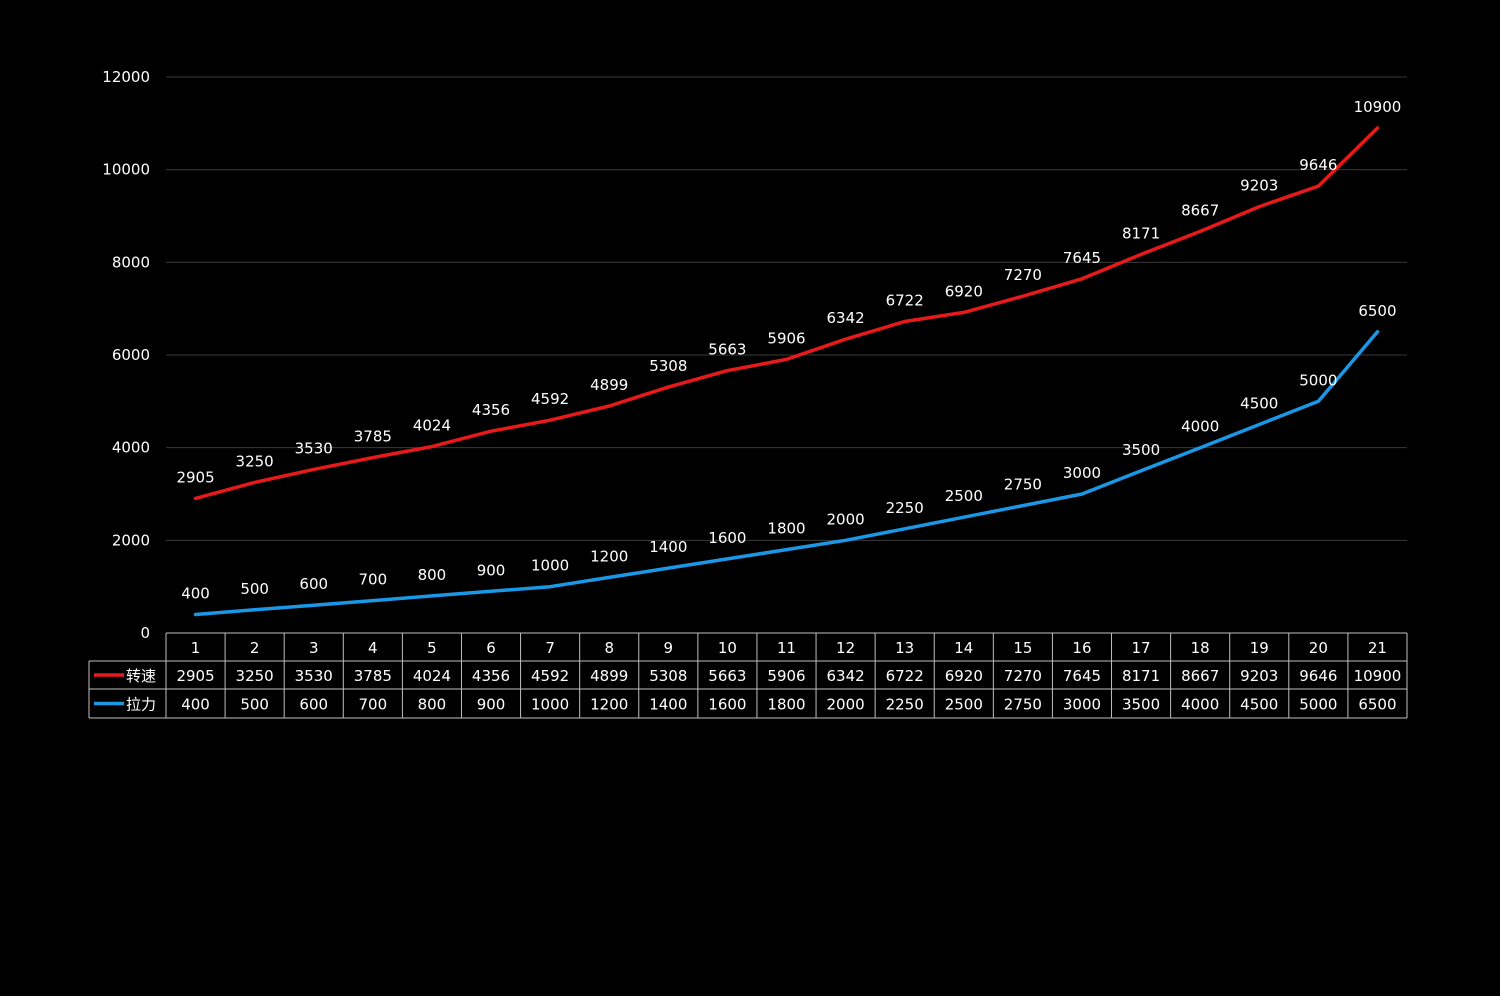  Describe the element at coordinates (373, 648) in the screenshot. I see `category-label: 4` at that location.